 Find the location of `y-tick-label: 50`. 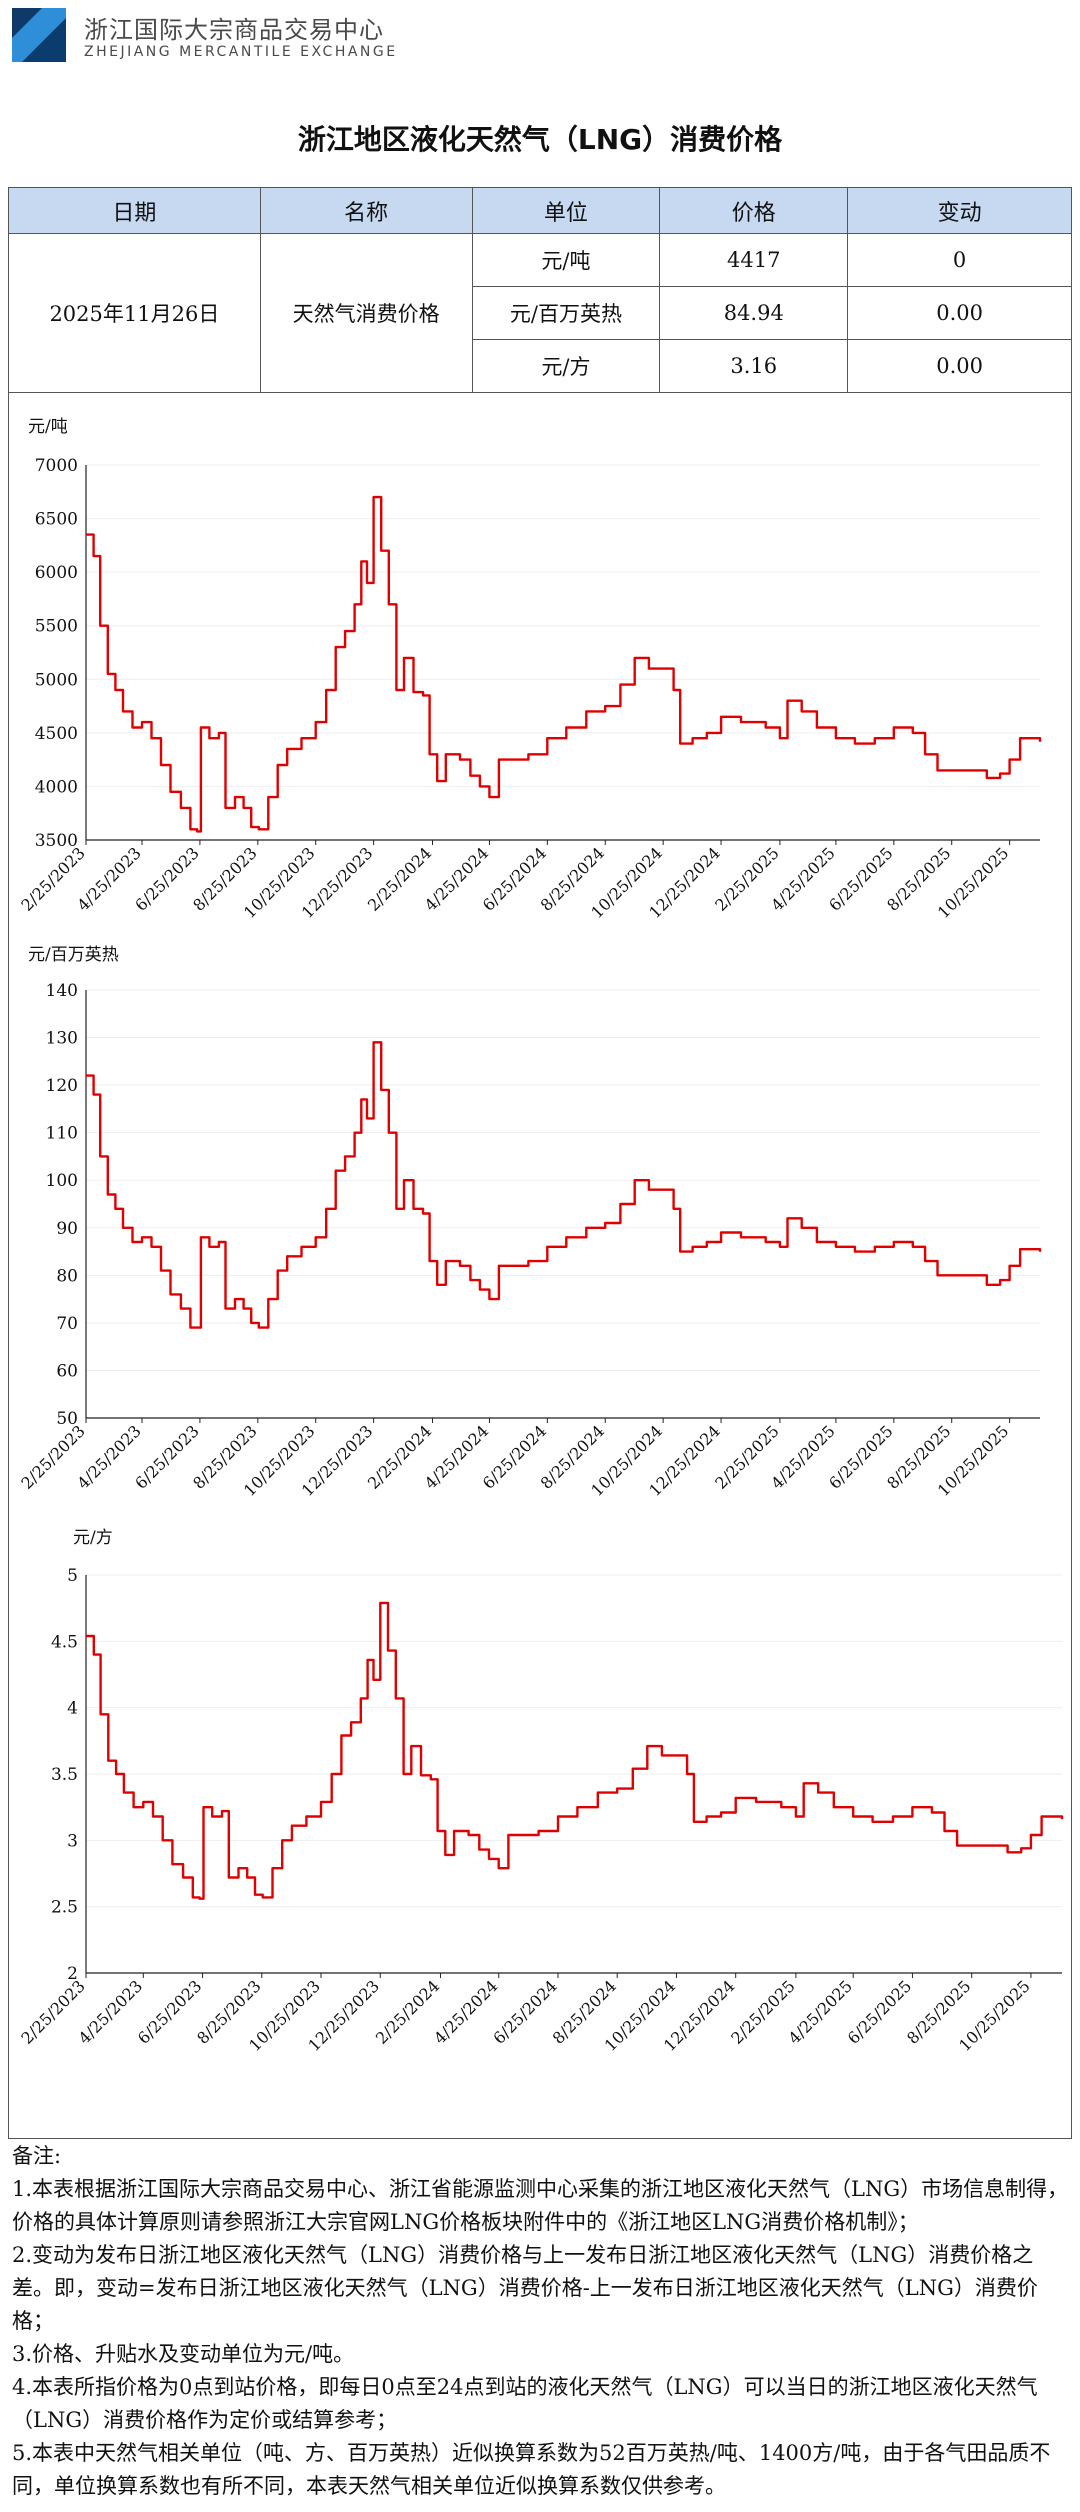

y-tick-label: 50 is located at coordinates (67, 1419).